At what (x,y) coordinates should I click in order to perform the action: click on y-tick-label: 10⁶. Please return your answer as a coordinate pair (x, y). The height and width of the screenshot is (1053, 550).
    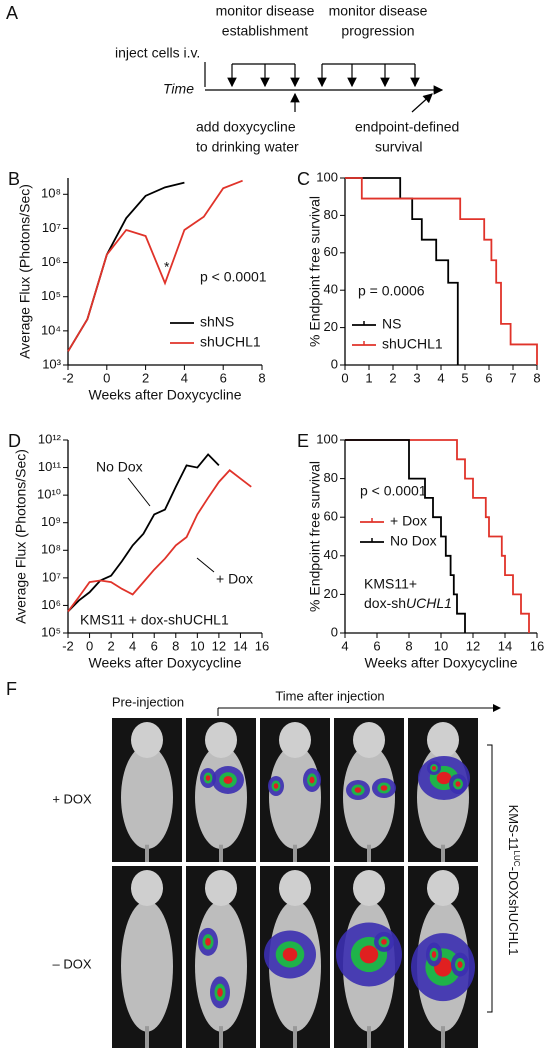
    Looking at the image, I should click on (51, 261).